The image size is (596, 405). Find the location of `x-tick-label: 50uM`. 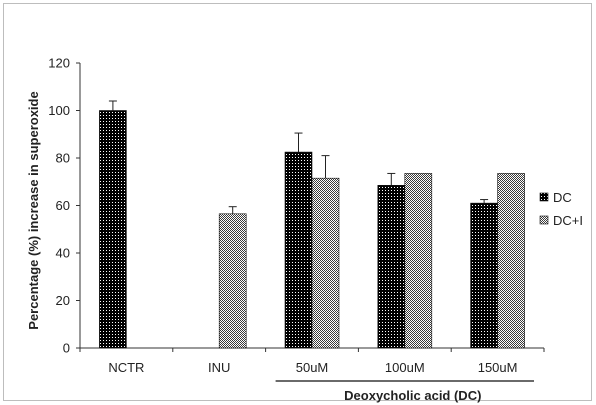

x-tick-label: 50uM is located at coordinates (312, 367).